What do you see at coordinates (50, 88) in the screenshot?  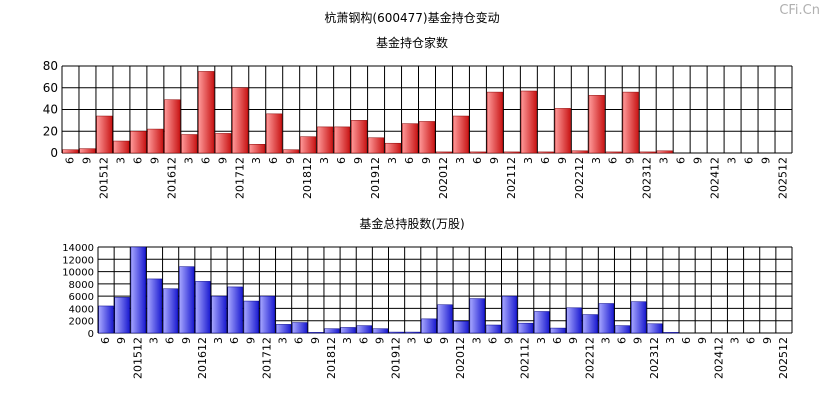 I see `top-y-tick-label: 60` at bounding box center [50, 88].